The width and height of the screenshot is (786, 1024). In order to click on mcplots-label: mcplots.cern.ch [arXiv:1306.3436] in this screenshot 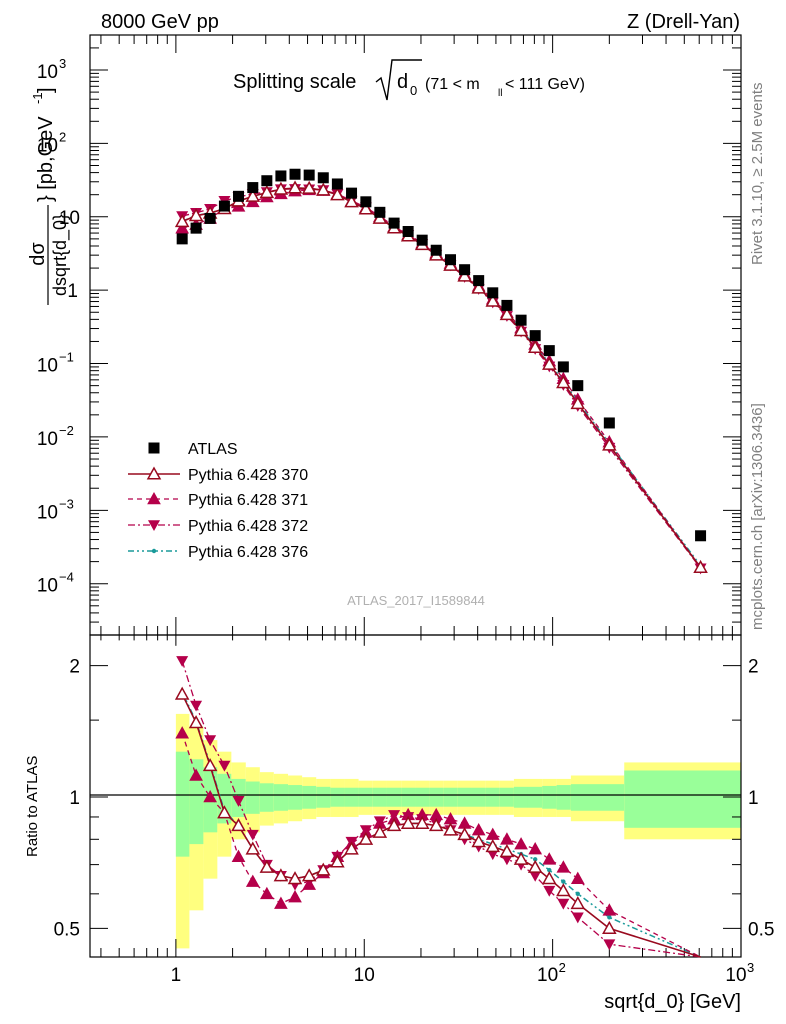, I will do `click(757, 516)`.